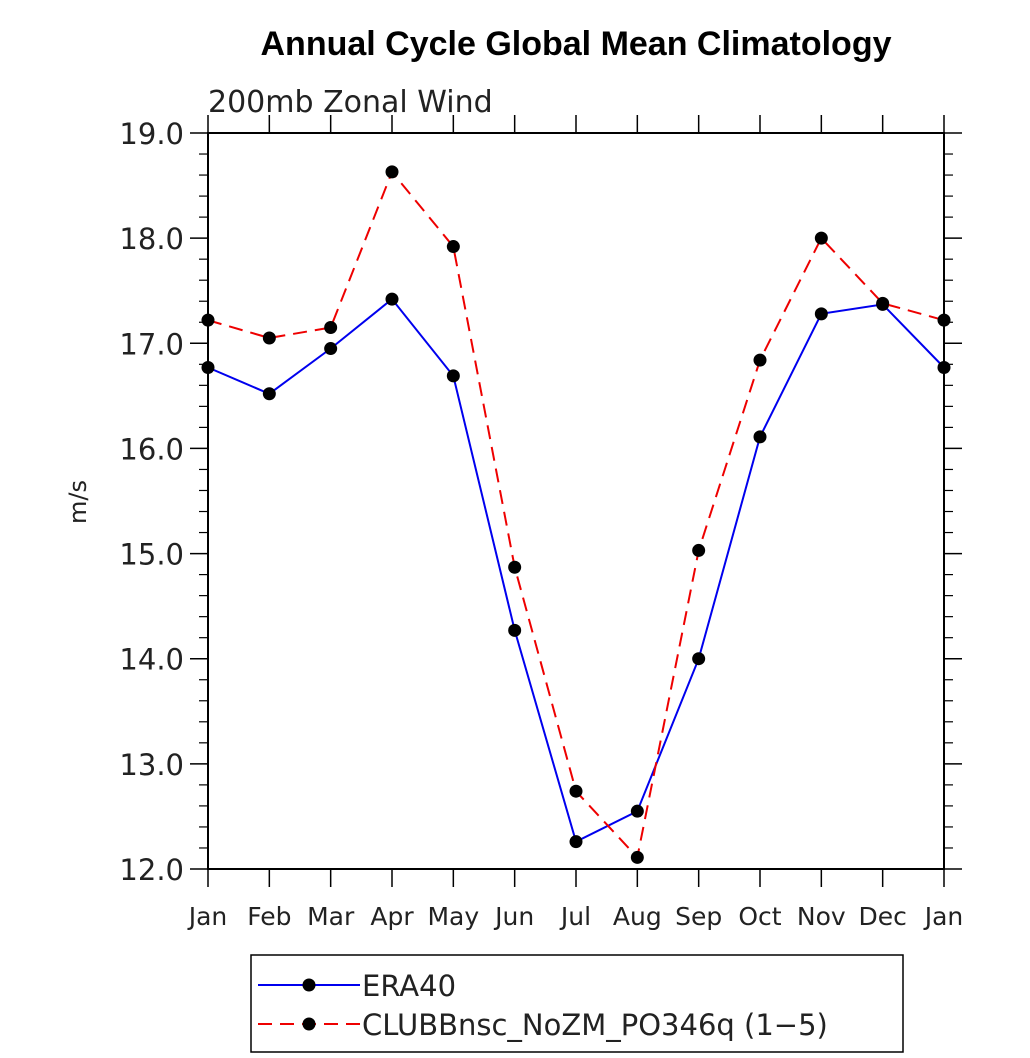  Describe the element at coordinates (331, 916) in the screenshot. I see `x-tick-label: Mar` at that location.